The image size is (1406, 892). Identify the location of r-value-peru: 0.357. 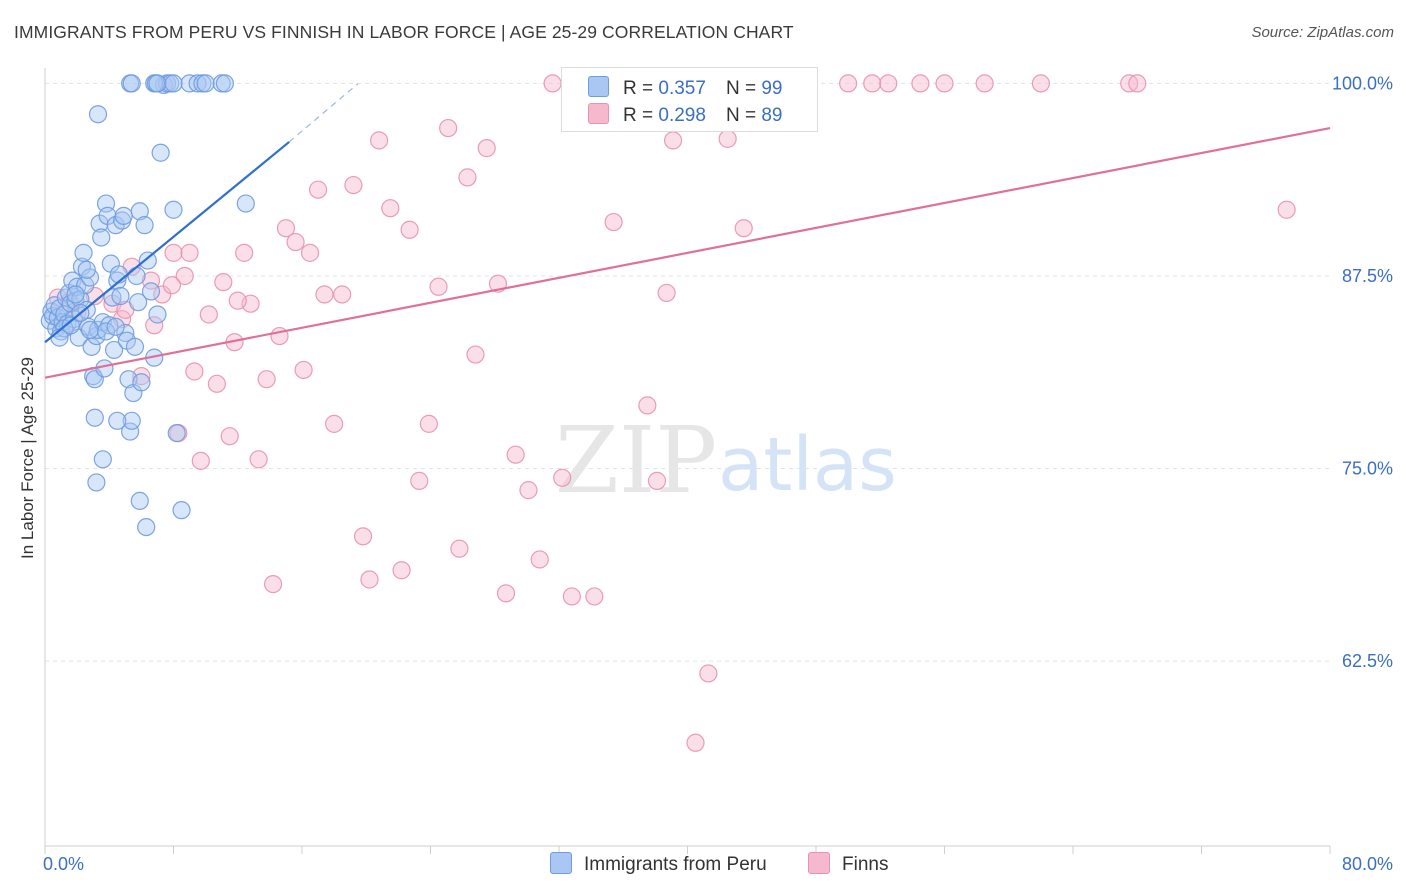
(682, 88).